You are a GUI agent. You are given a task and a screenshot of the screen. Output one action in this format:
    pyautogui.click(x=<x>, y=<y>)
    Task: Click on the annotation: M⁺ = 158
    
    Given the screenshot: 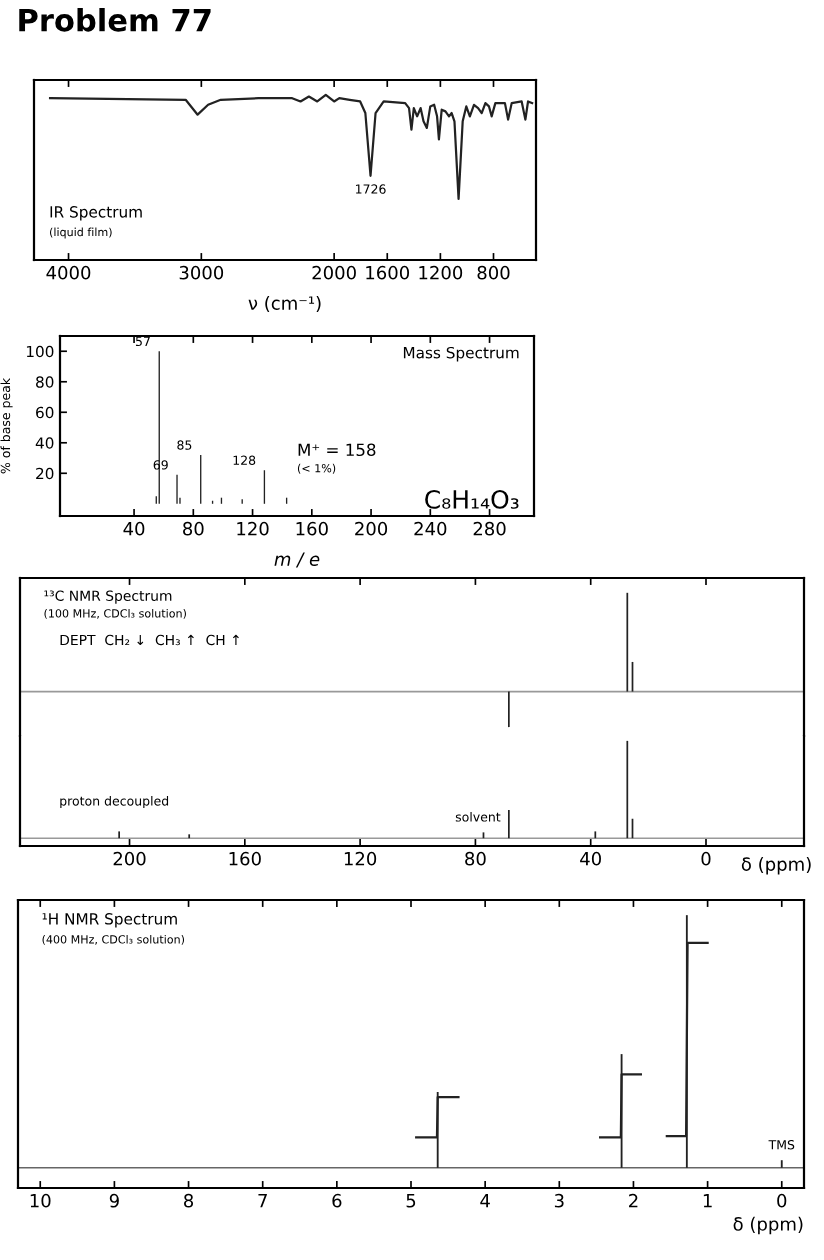 What is the action you would take?
    pyautogui.click(x=337, y=450)
    